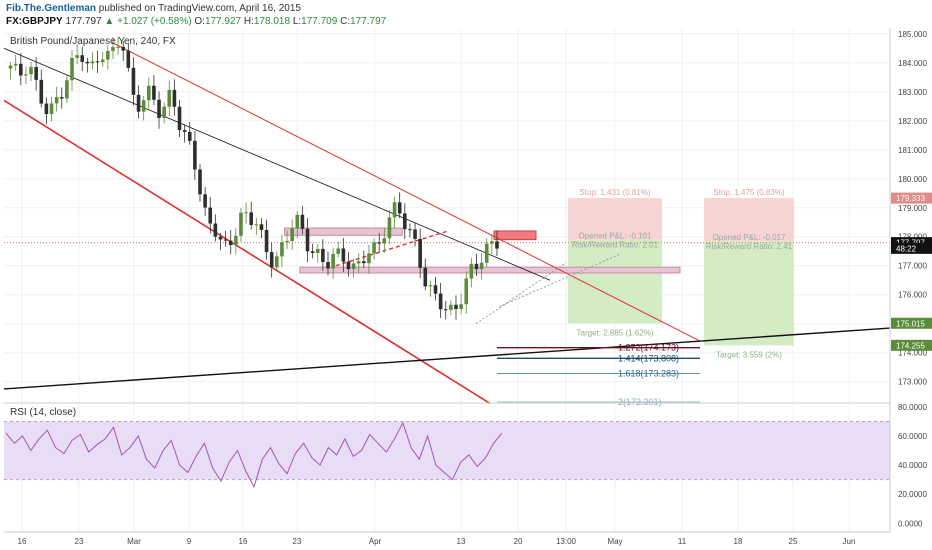 This screenshot has width=932, height=550. Describe the element at coordinates (461, 541) in the screenshot. I see `time-tick-label: 13` at that location.